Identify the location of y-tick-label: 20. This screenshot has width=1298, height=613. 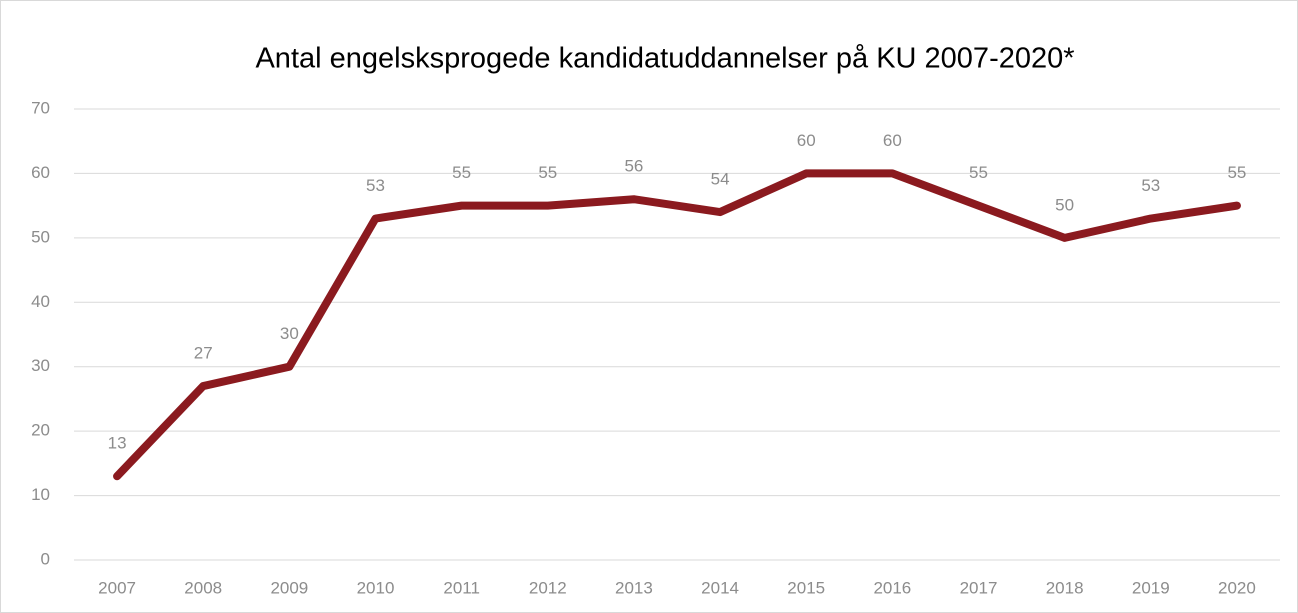
(40, 430).